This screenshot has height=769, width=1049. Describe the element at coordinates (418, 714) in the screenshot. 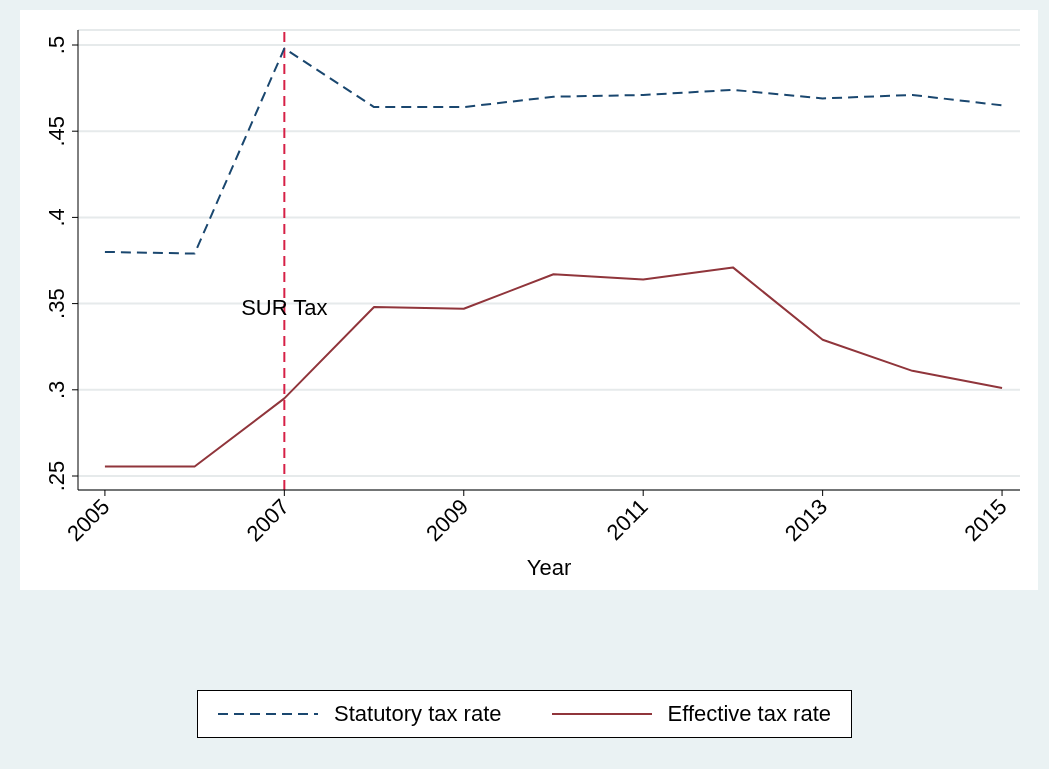

I see `legend-label: Statutory tax rate` at that location.